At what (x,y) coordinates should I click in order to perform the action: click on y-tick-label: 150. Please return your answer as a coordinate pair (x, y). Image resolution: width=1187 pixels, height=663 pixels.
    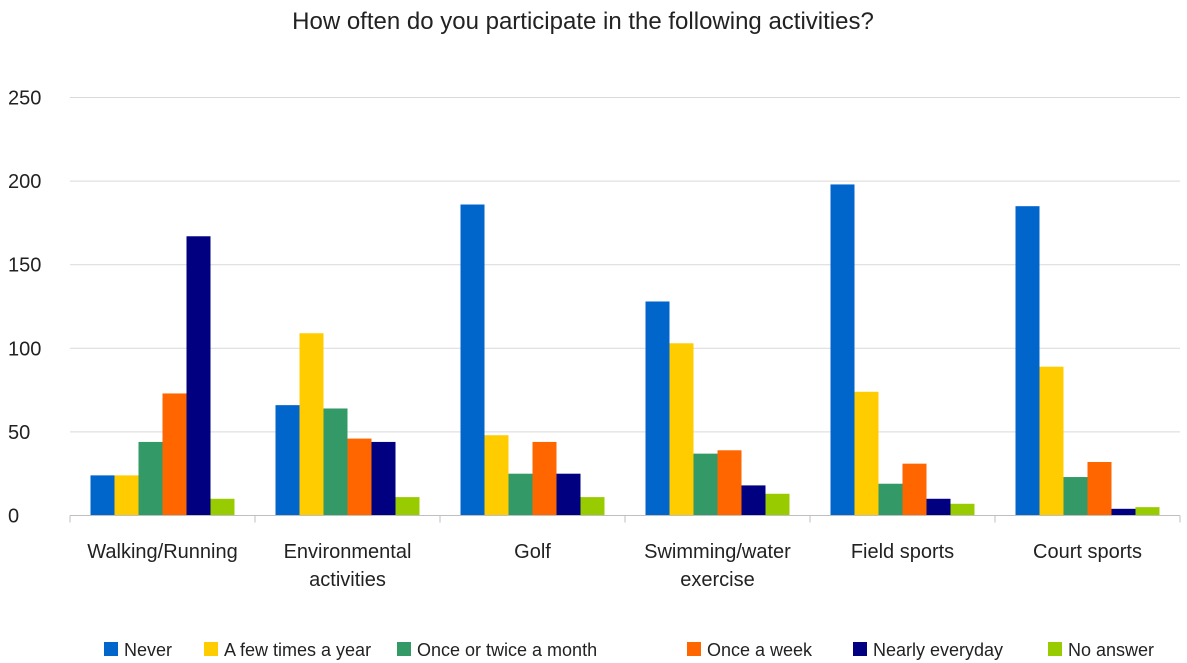
    Looking at the image, I should click on (24, 266).